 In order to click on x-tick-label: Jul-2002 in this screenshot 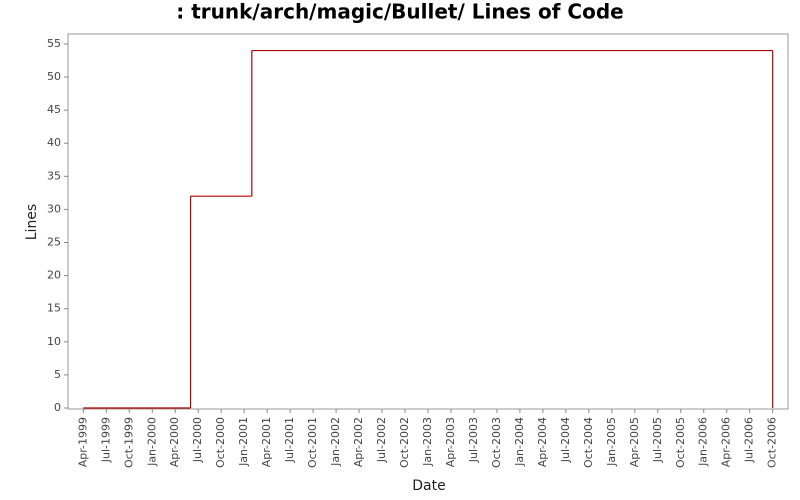, I will do `click(381, 440)`.